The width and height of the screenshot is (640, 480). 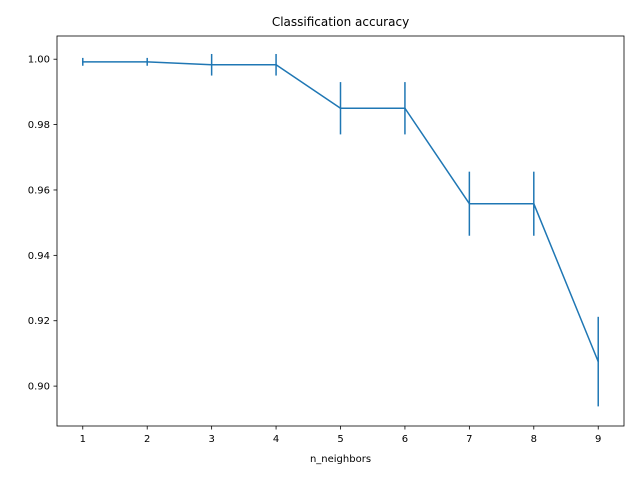 What do you see at coordinates (147, 439) in the screenshot?
I see `x-tick-label: 2` at bounding box center [147, 439].